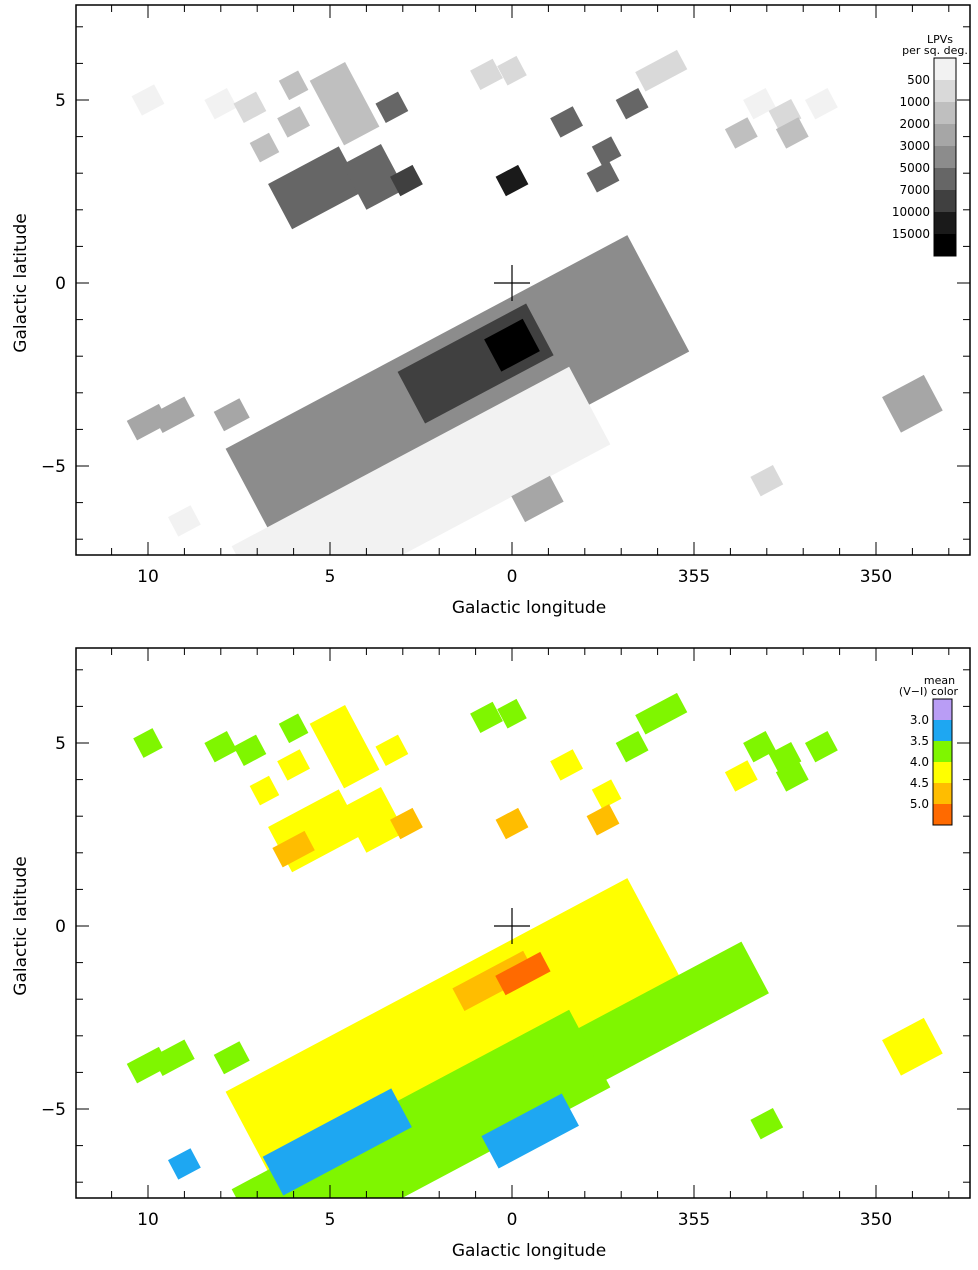 This screenshot has height=1270, width=978. Describe the element at coordinates (911, 234) in the screenshot. I see `legend-label: 15000` at that location.